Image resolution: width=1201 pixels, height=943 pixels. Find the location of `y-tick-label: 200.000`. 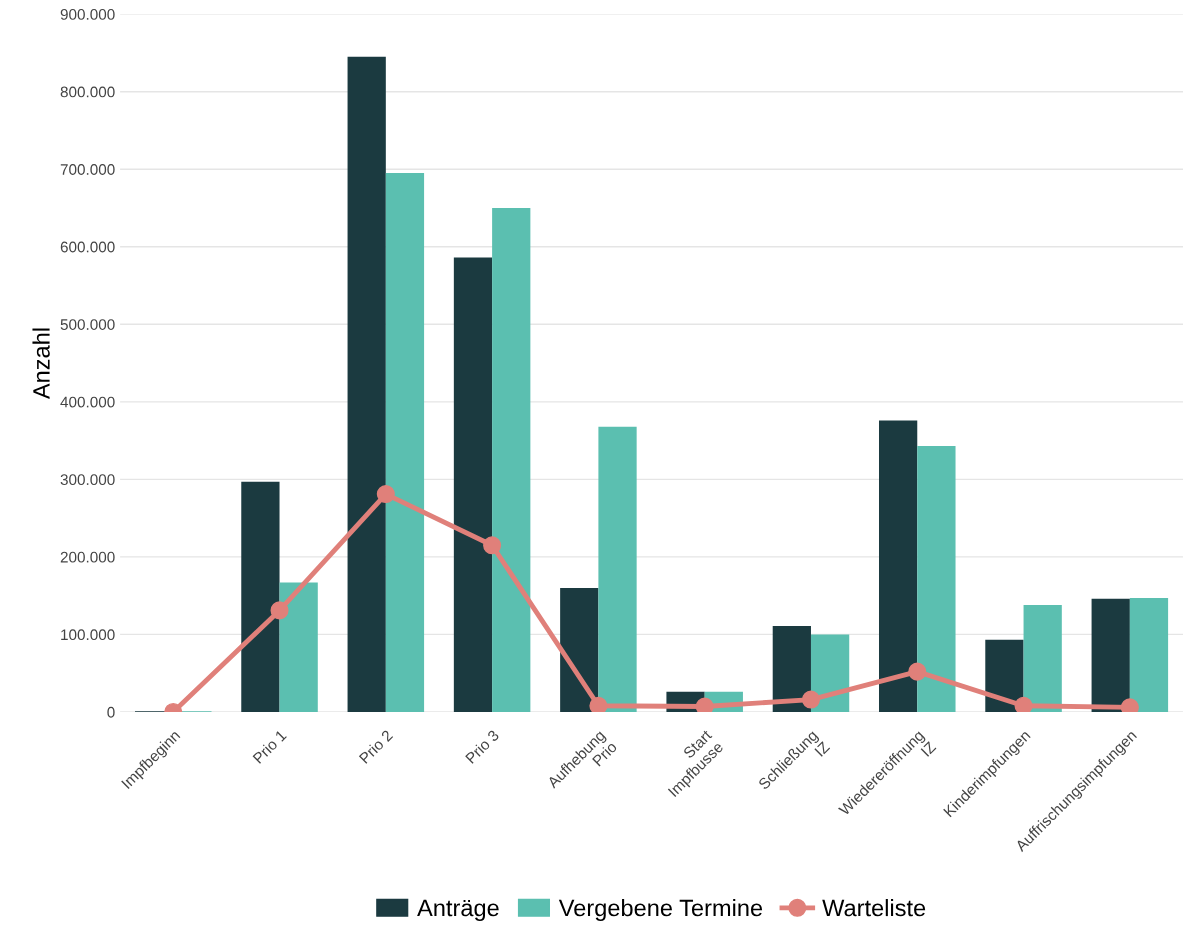

y-tick-label: 200.000 is located at coordinates (87, 557).